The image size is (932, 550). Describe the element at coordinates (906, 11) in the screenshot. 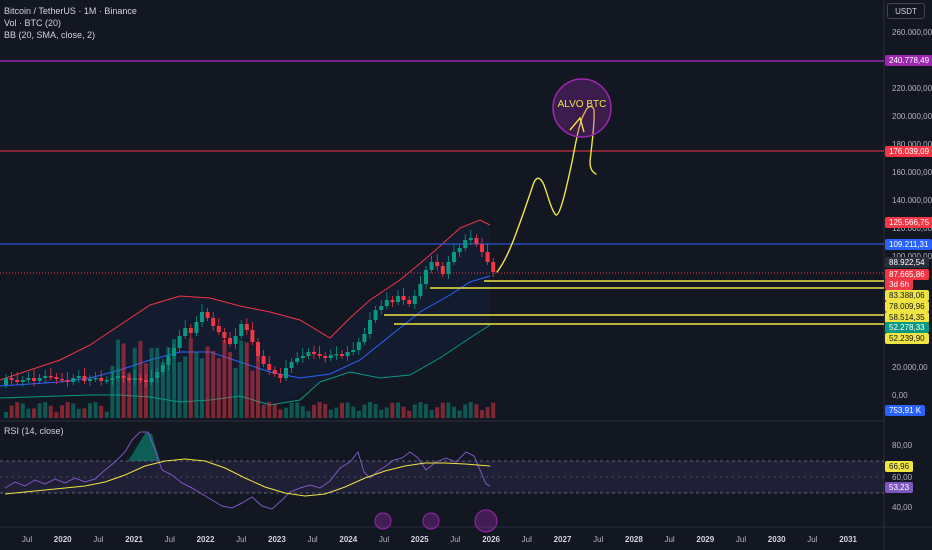

I see `currency-button: USDT` at that location.